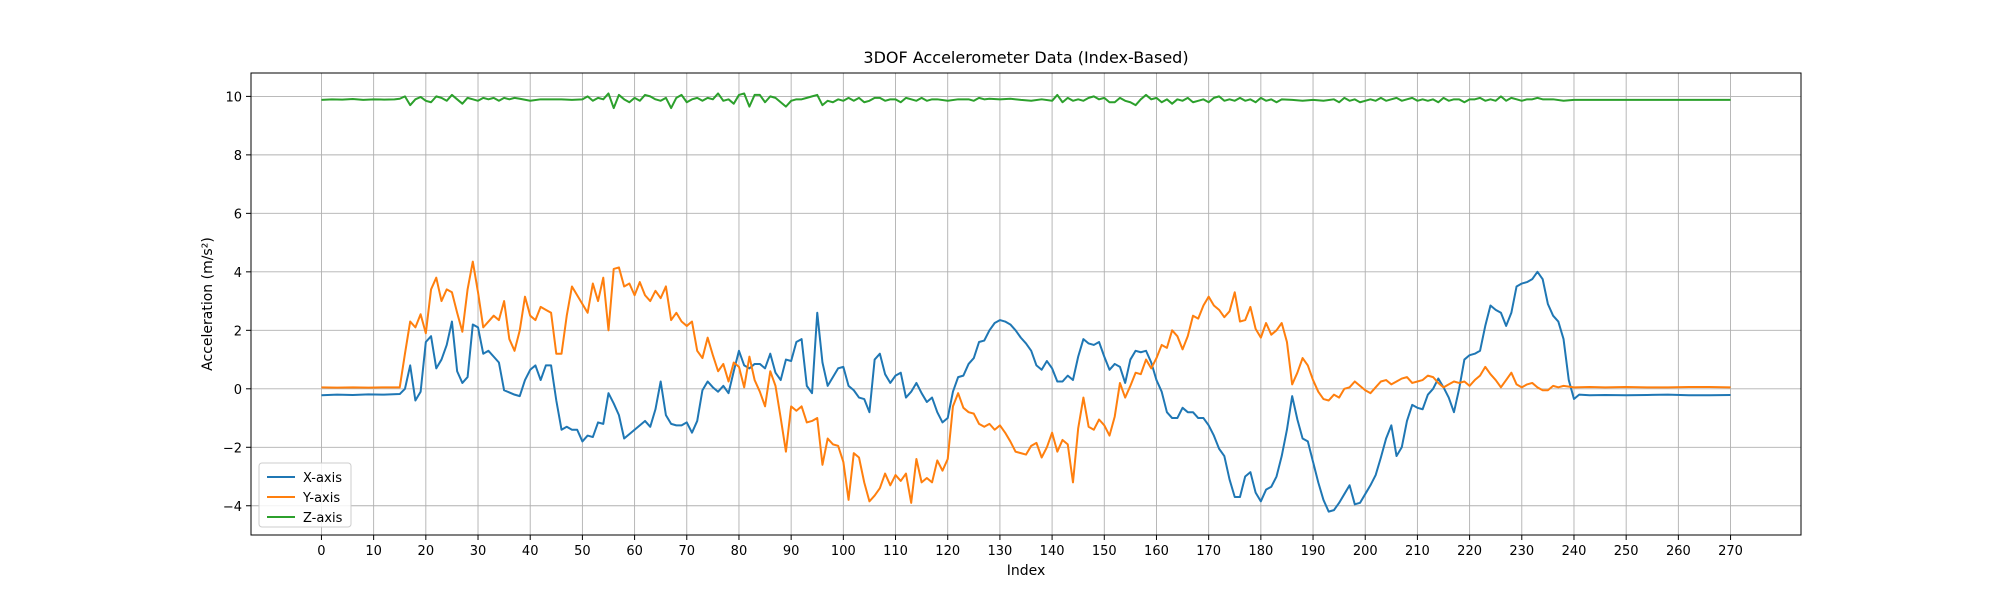 This screenshot has width=2000, height=604. I want to click on x-tick-label: 170, so click(1208, 551).